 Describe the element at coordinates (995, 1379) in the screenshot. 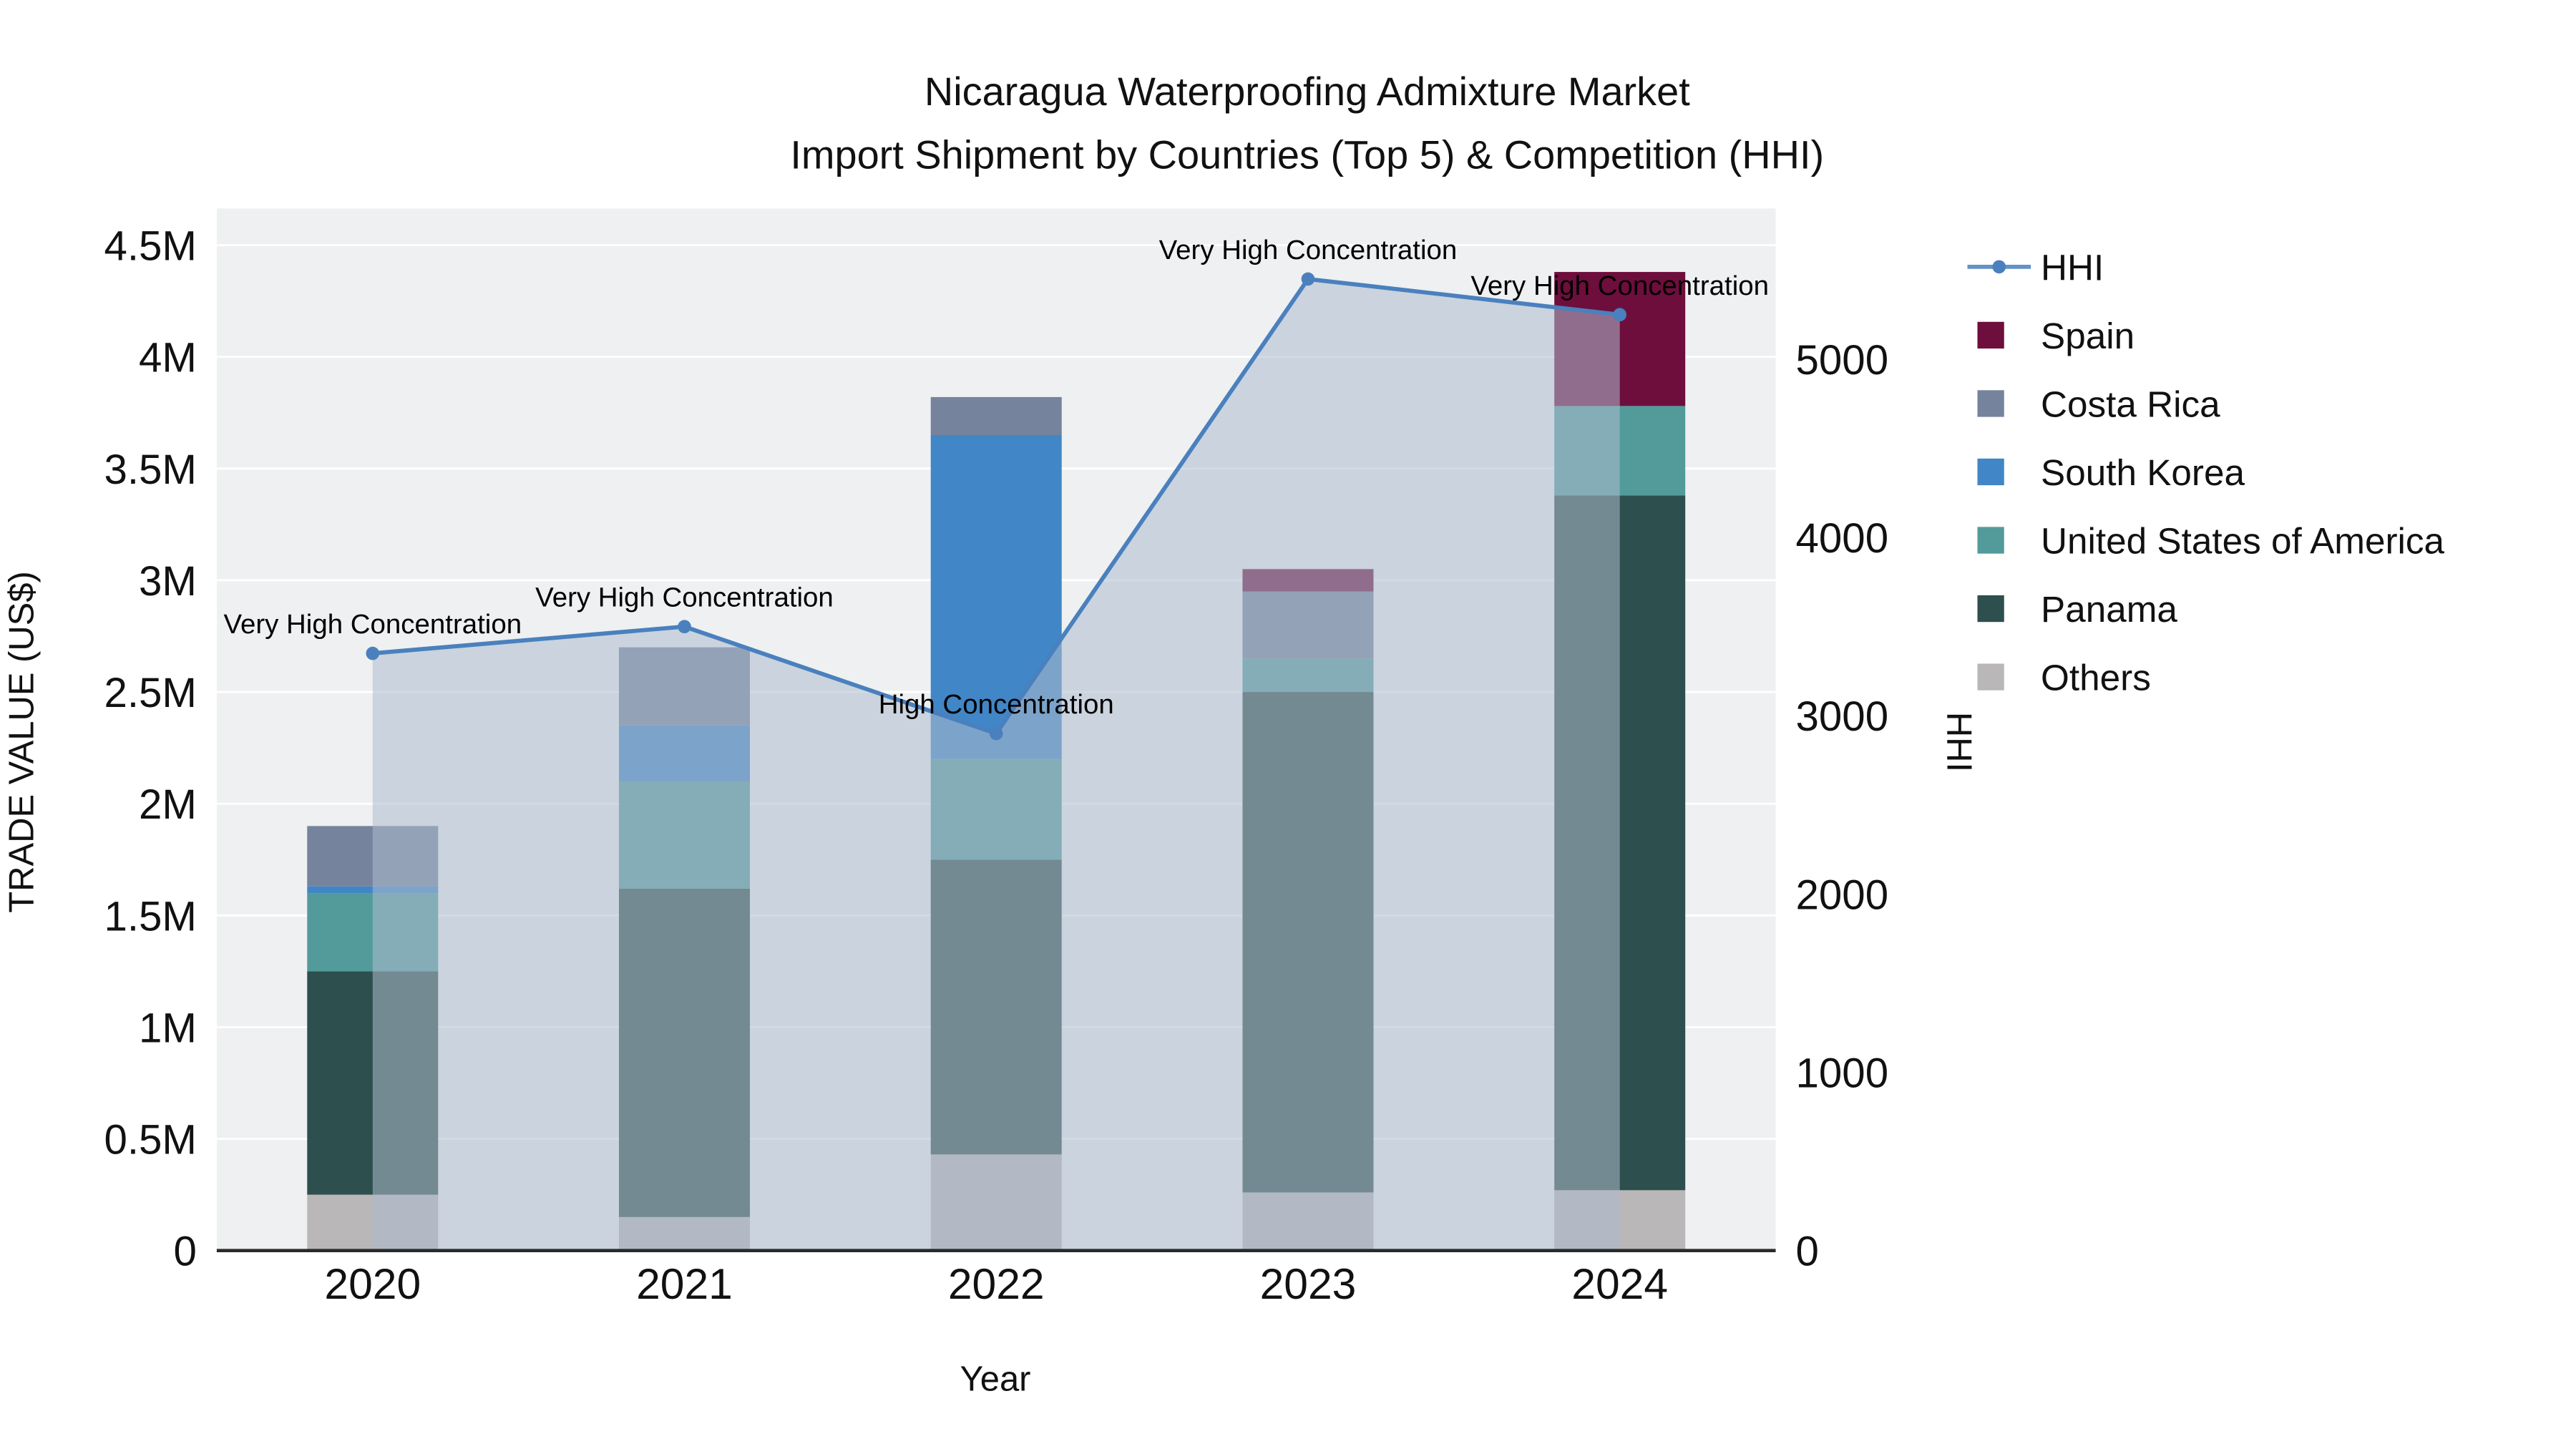

I see `x-axis-title: Year` at that location.